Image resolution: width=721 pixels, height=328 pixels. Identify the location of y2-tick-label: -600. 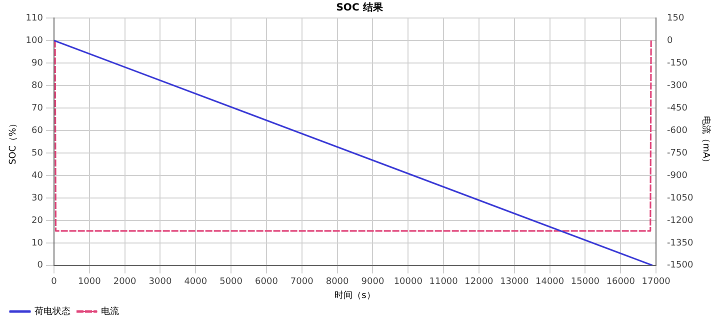
(677, 131).